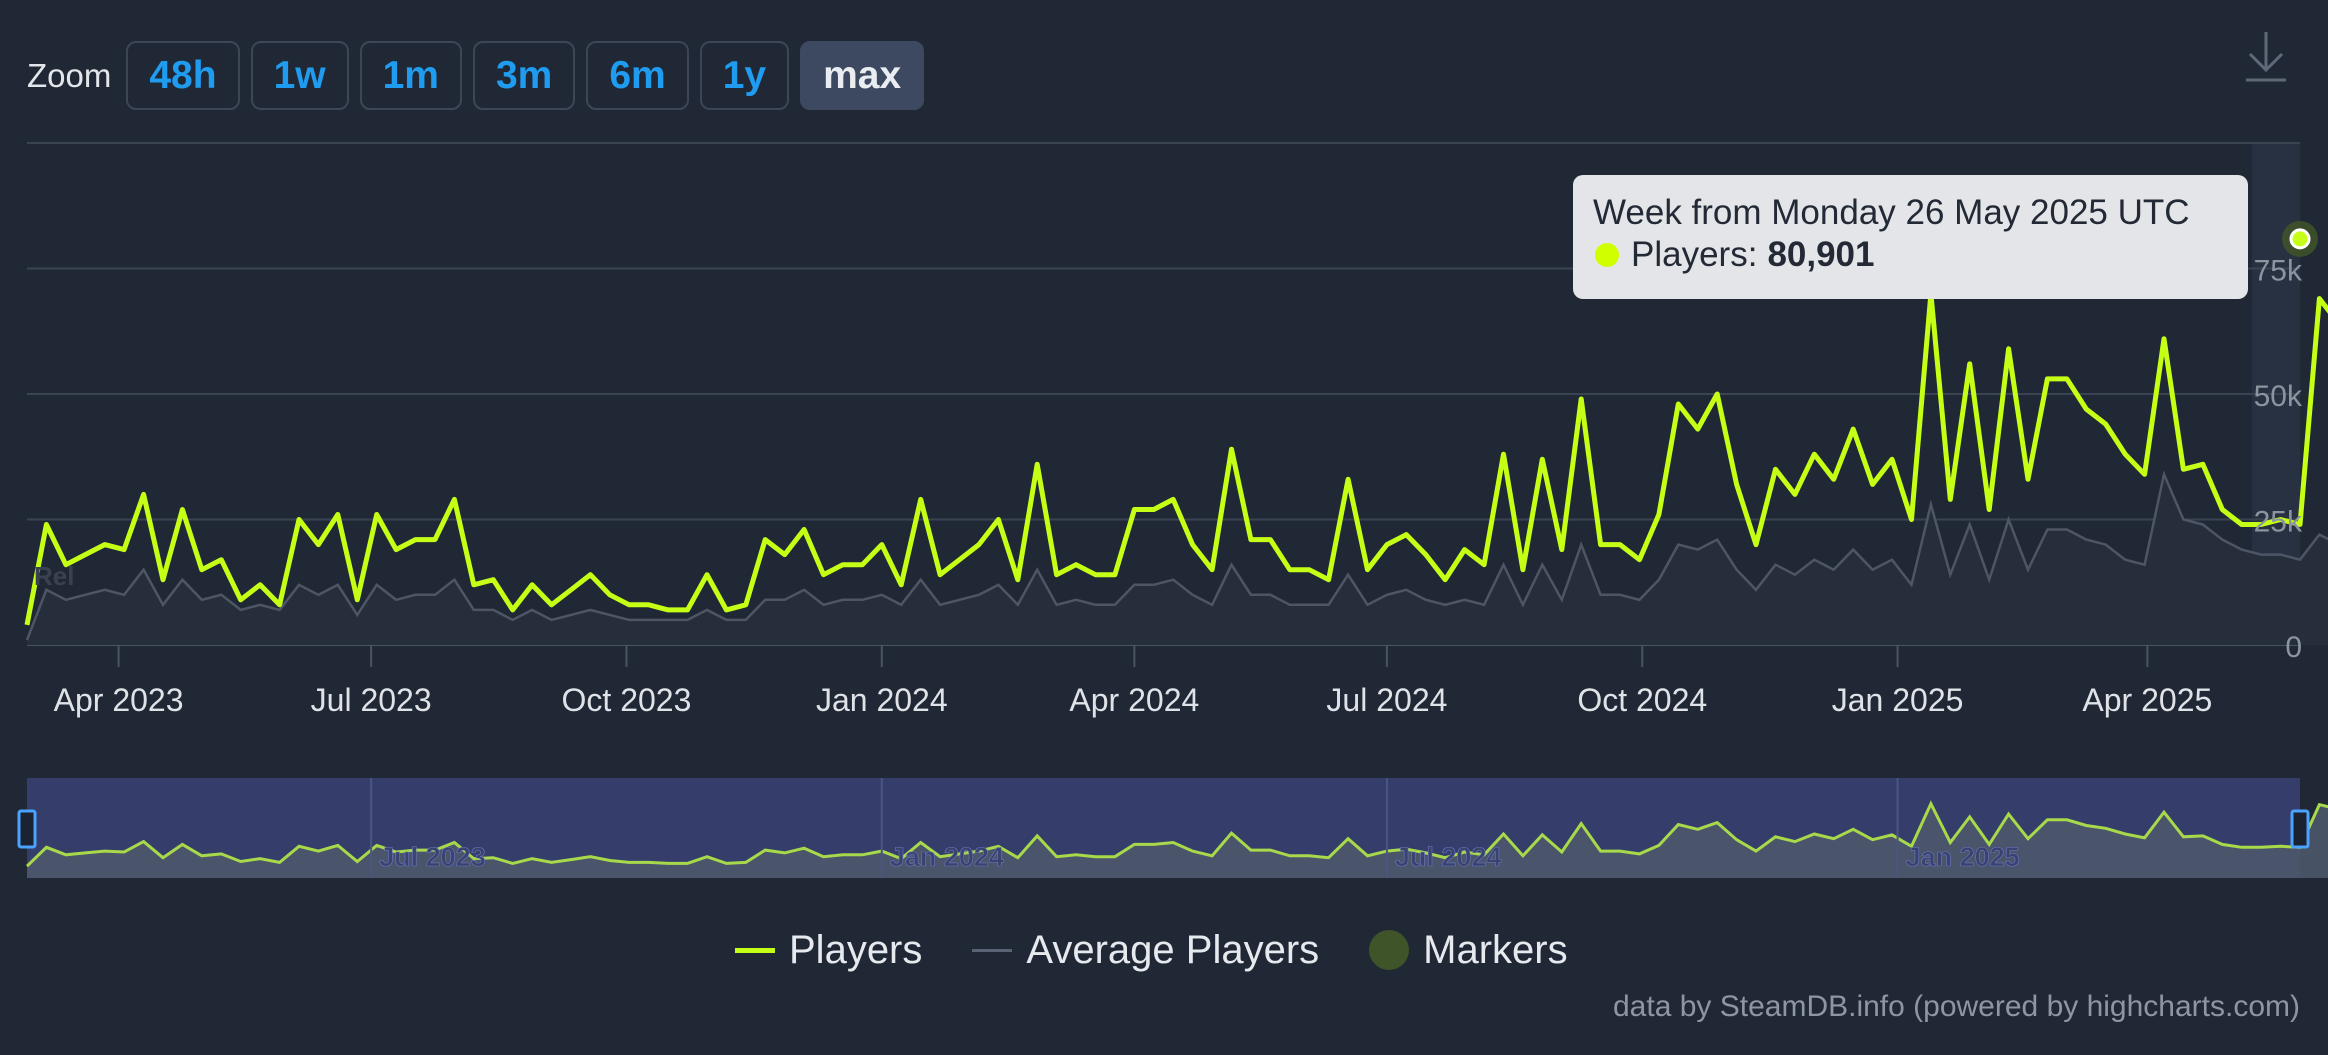  I want to click on x-tick-label: Oct 2024, so click(1642, 700).